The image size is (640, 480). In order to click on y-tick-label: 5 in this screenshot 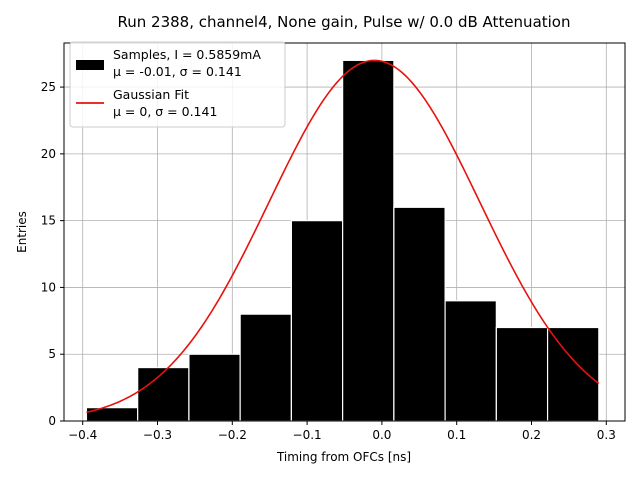, I will do `click(52, 354)`.